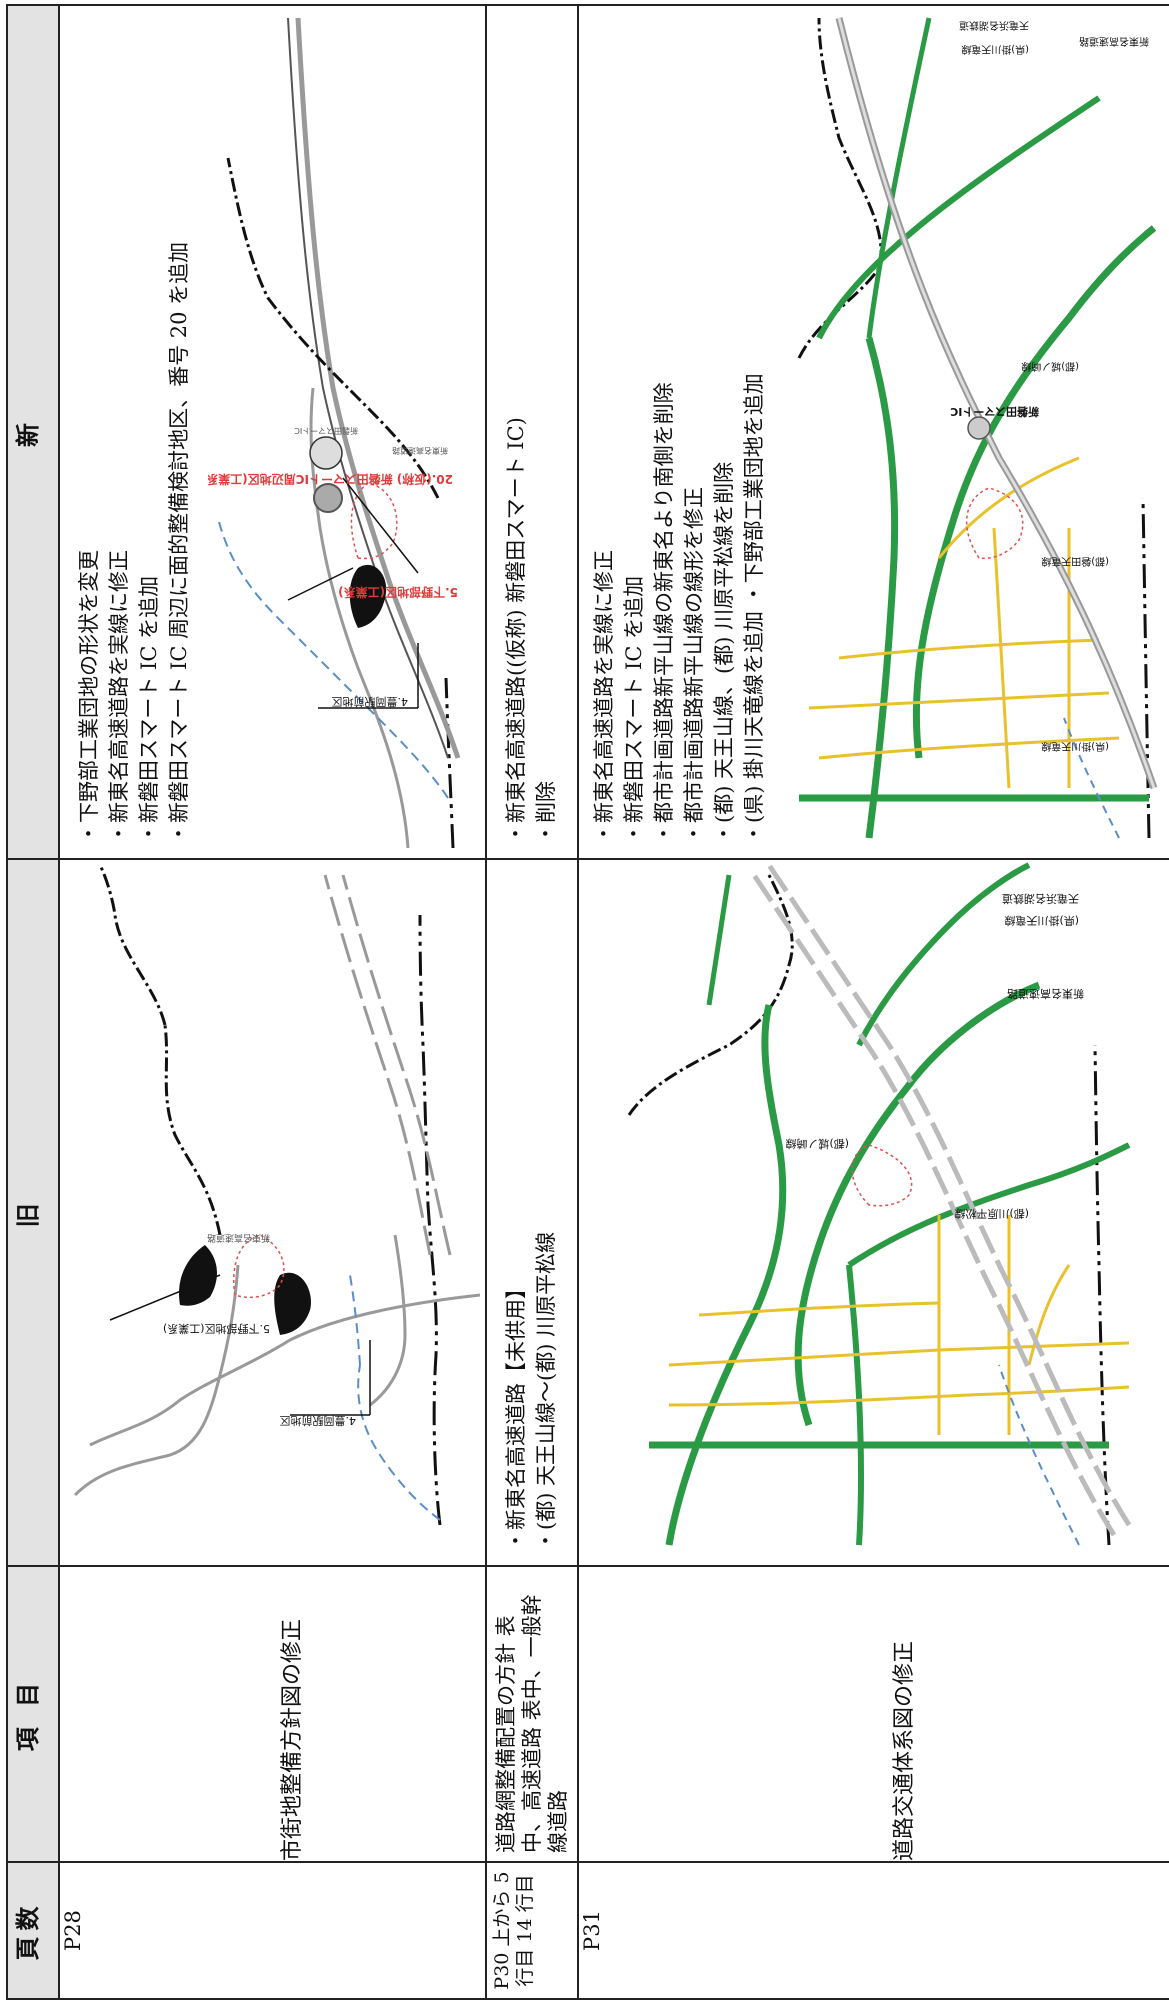  What do you see at coordinates (89, 697) in the screenshot?
I see `row1-new-text-1: ・下野部工業団地の形状を変更` at bounding box center [89, 697].